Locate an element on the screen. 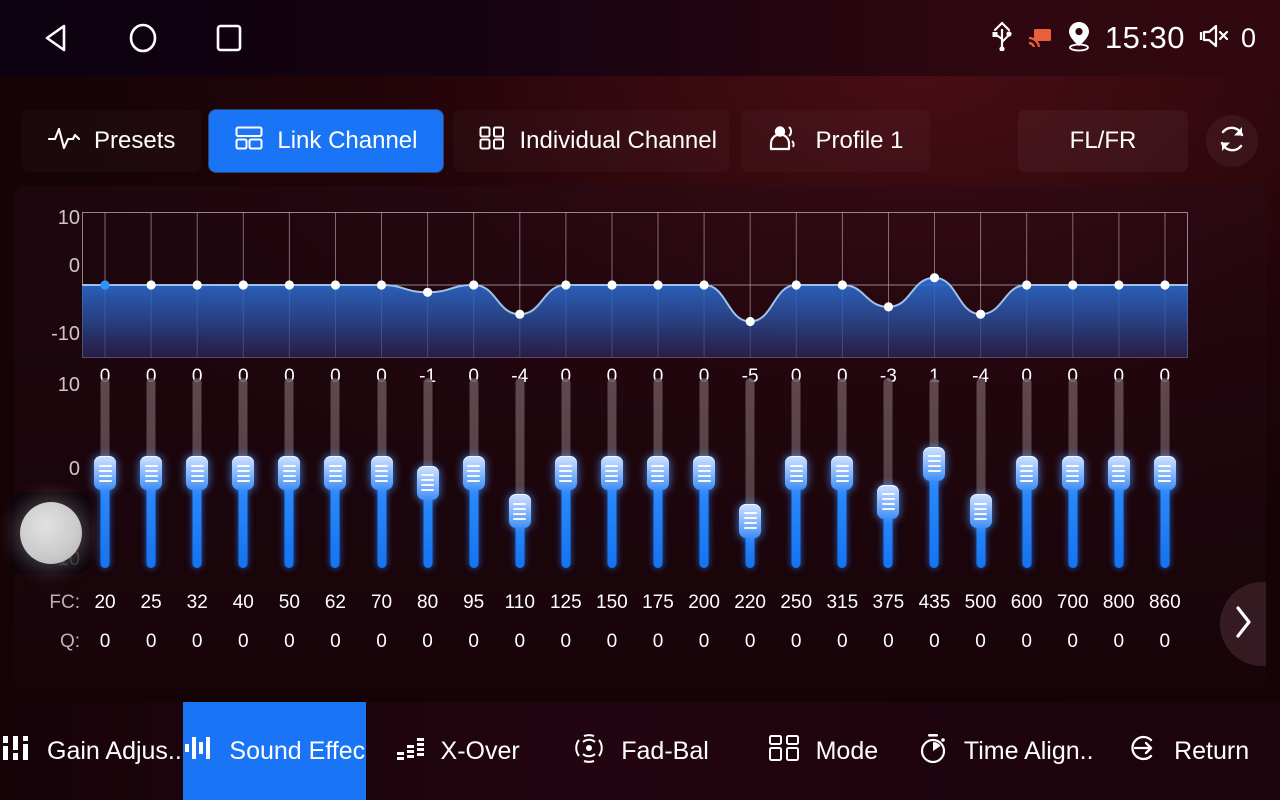  fc-value: 860 is located at coordinates (1164, 602).